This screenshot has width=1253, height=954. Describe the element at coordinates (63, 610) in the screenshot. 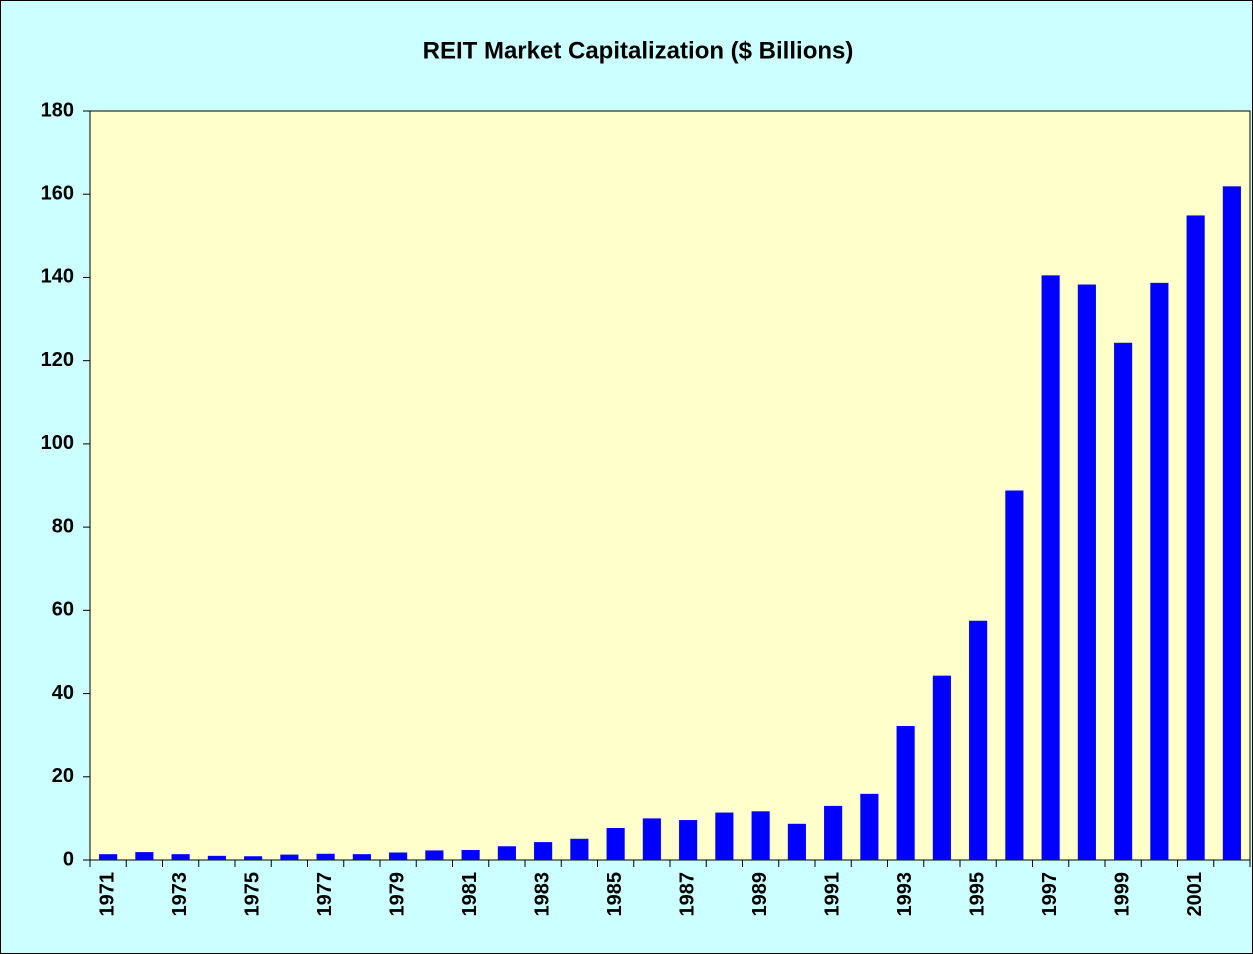

I see `y-tick-label: 60` at that location.